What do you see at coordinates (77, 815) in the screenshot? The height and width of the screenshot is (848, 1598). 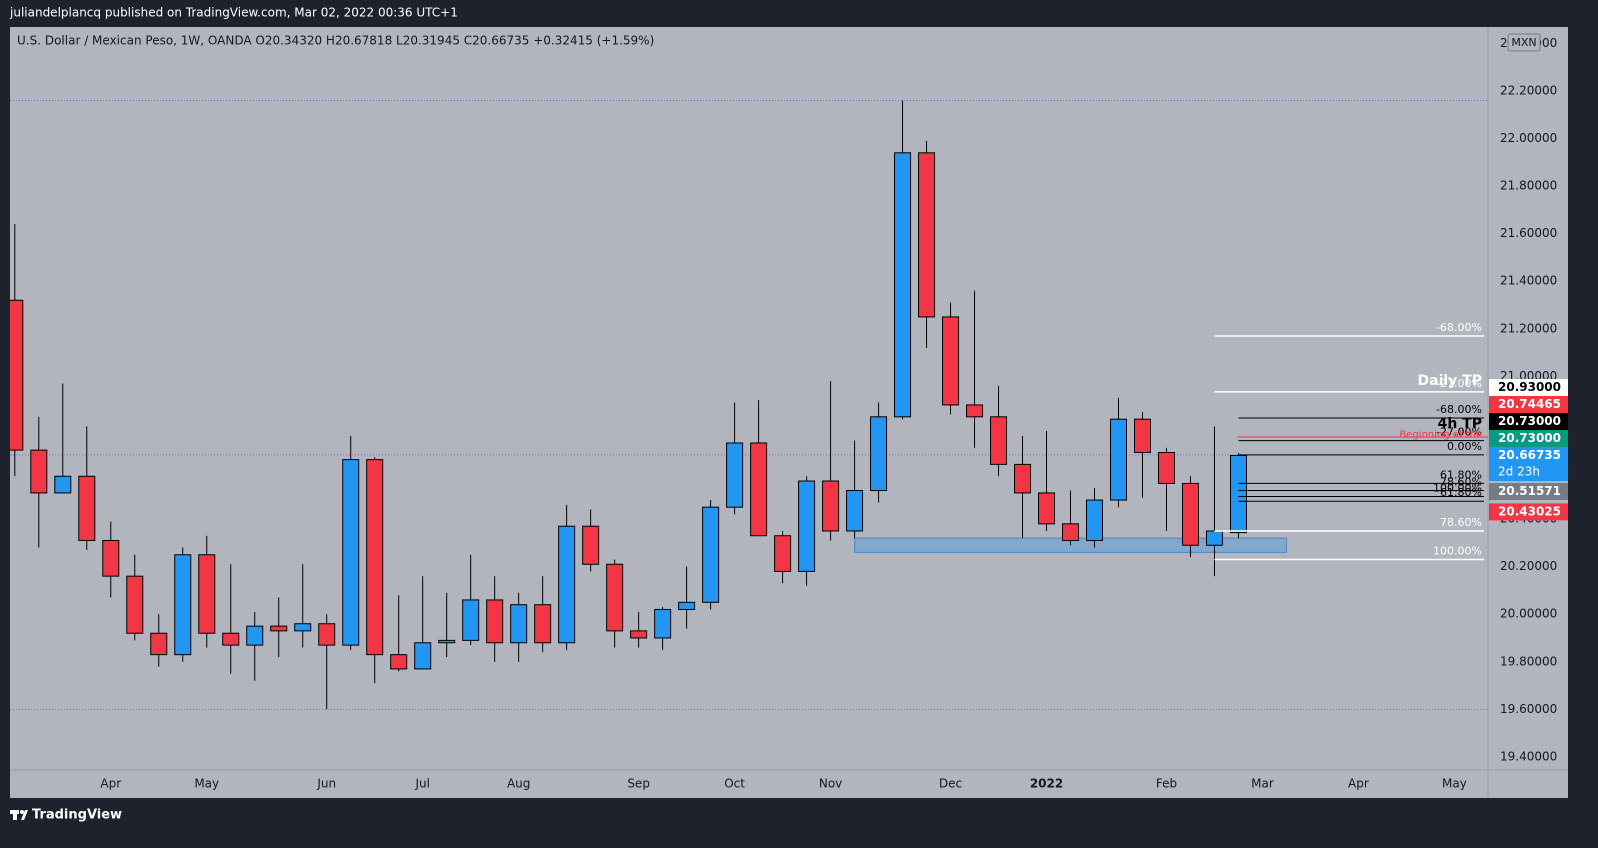 I see `footer-brand: TradingView` at bounding box center [77, 815].